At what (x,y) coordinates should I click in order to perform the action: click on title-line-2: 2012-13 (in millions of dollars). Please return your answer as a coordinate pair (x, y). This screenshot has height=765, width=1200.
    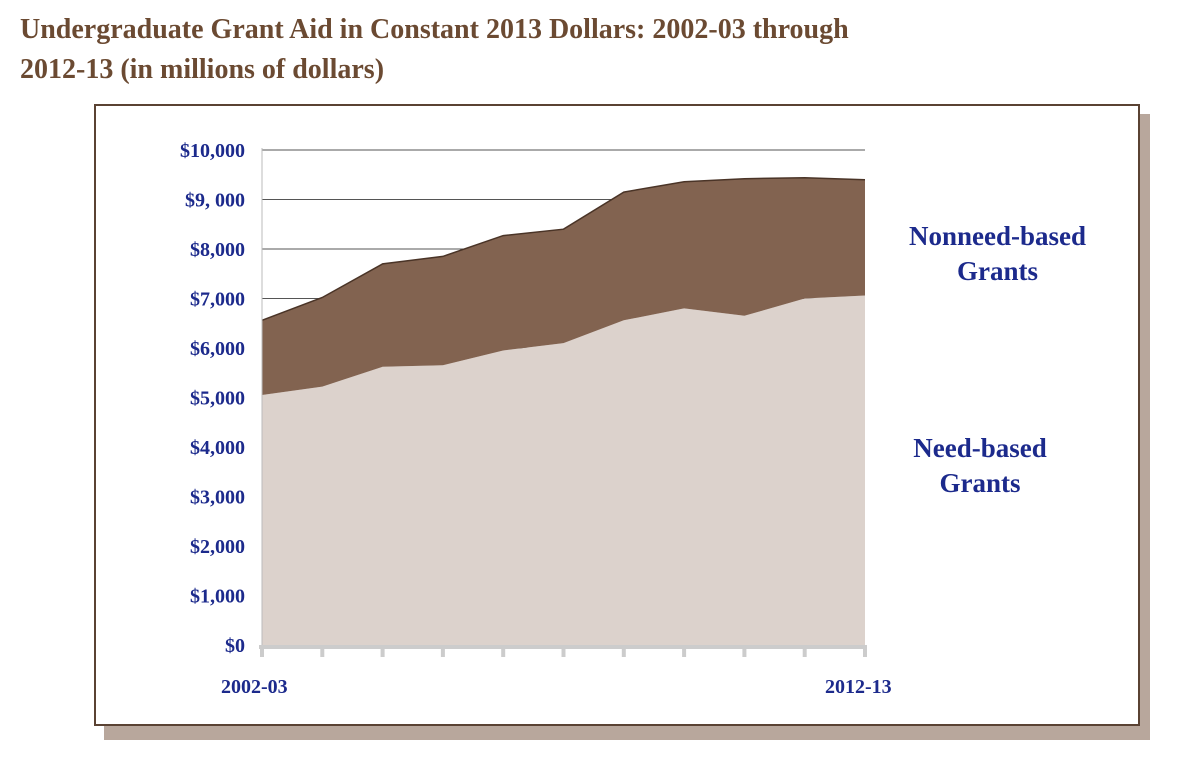
    Looking at the image, I should click on (202, 69).